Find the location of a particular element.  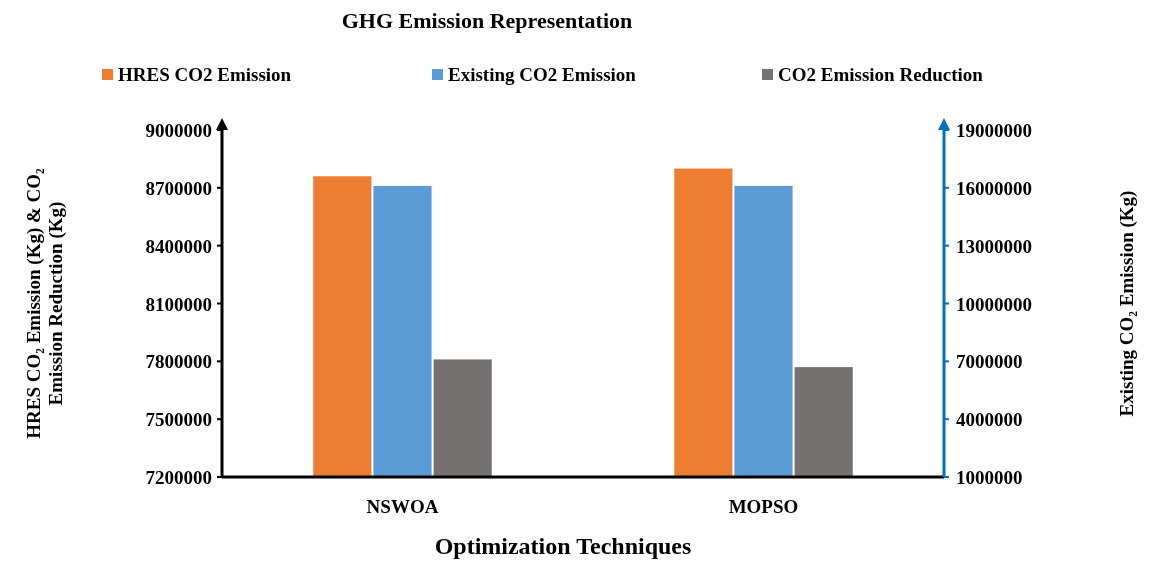

y-tick-label: 8100000 is located at coordinates (178, 304).